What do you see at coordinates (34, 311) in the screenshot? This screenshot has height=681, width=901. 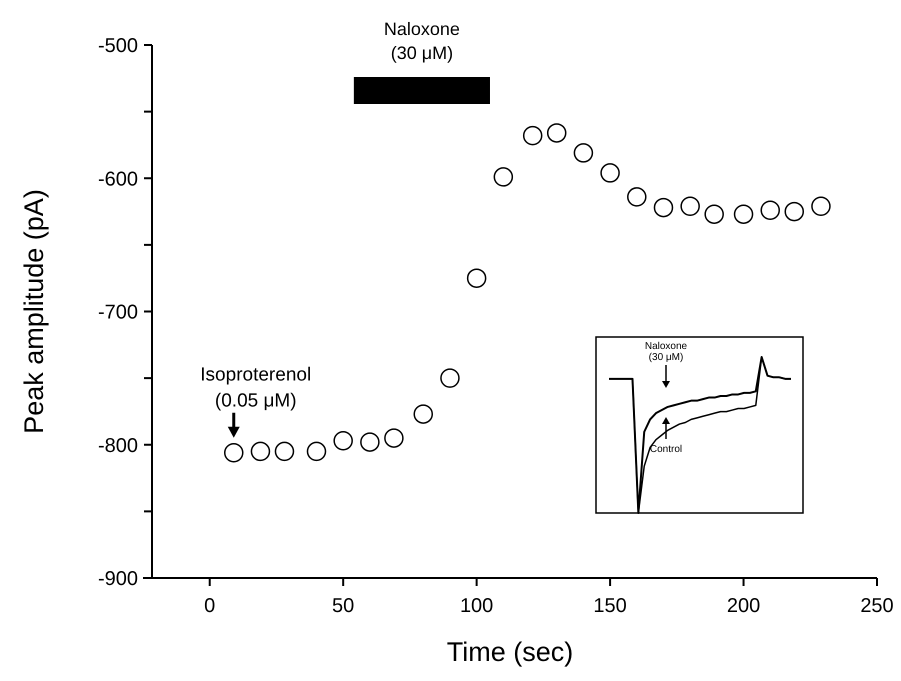 I see `y-axis-title: Peak amplitude (pA)` at bounding box center [34, 311].